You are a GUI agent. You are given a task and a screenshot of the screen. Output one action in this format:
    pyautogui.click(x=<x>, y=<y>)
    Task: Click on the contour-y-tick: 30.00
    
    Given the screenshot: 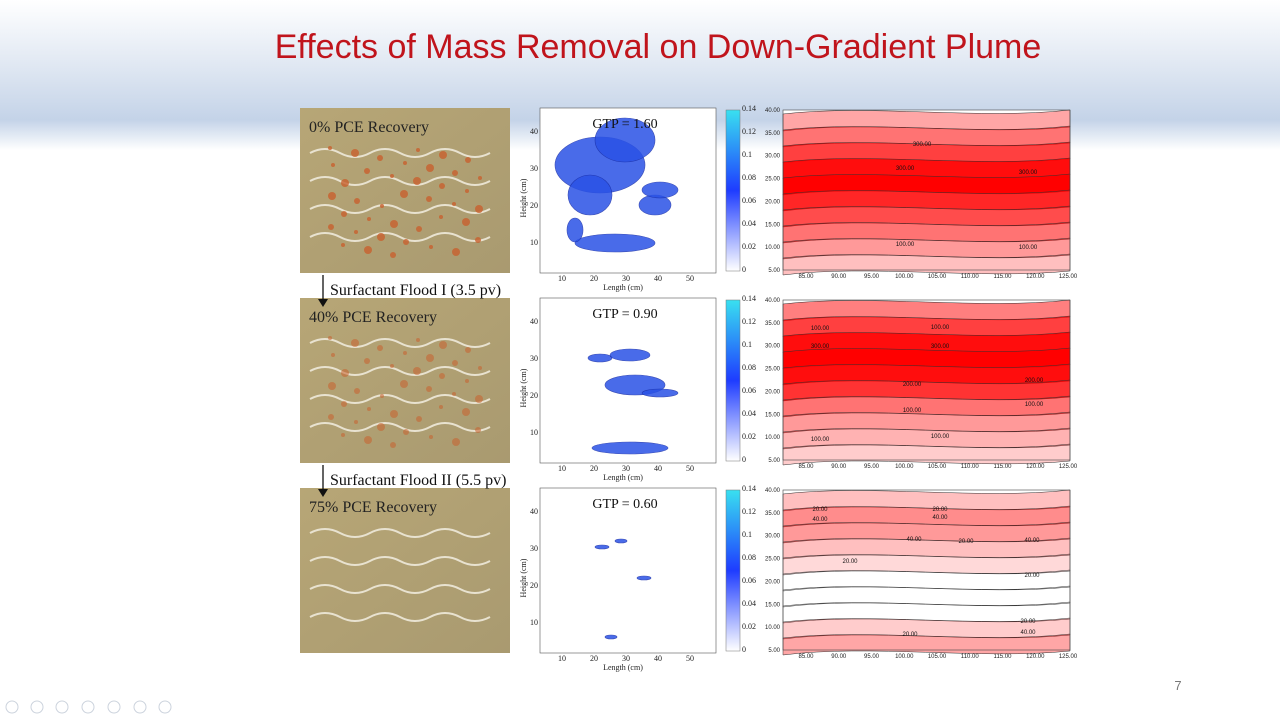 What is the action you would take?
    pyautogui.click(x=773, y=157)
    